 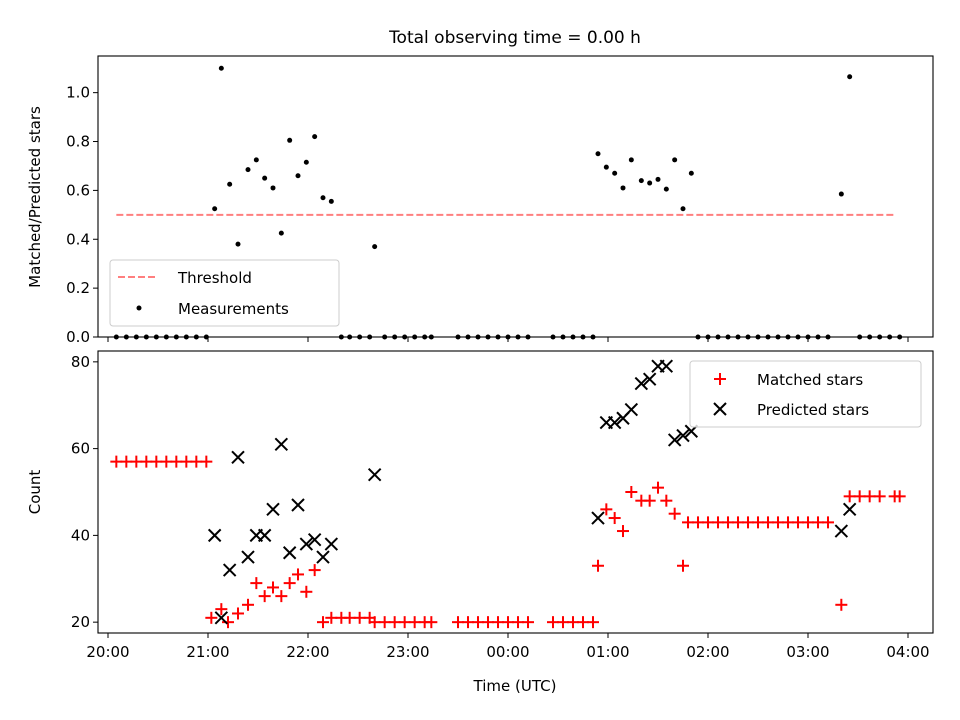 What do you see at coordinates (84, 492) in the screenshot?
I see `count-y-ticks: 20 40 60 80` at bounding box center [84, 492].